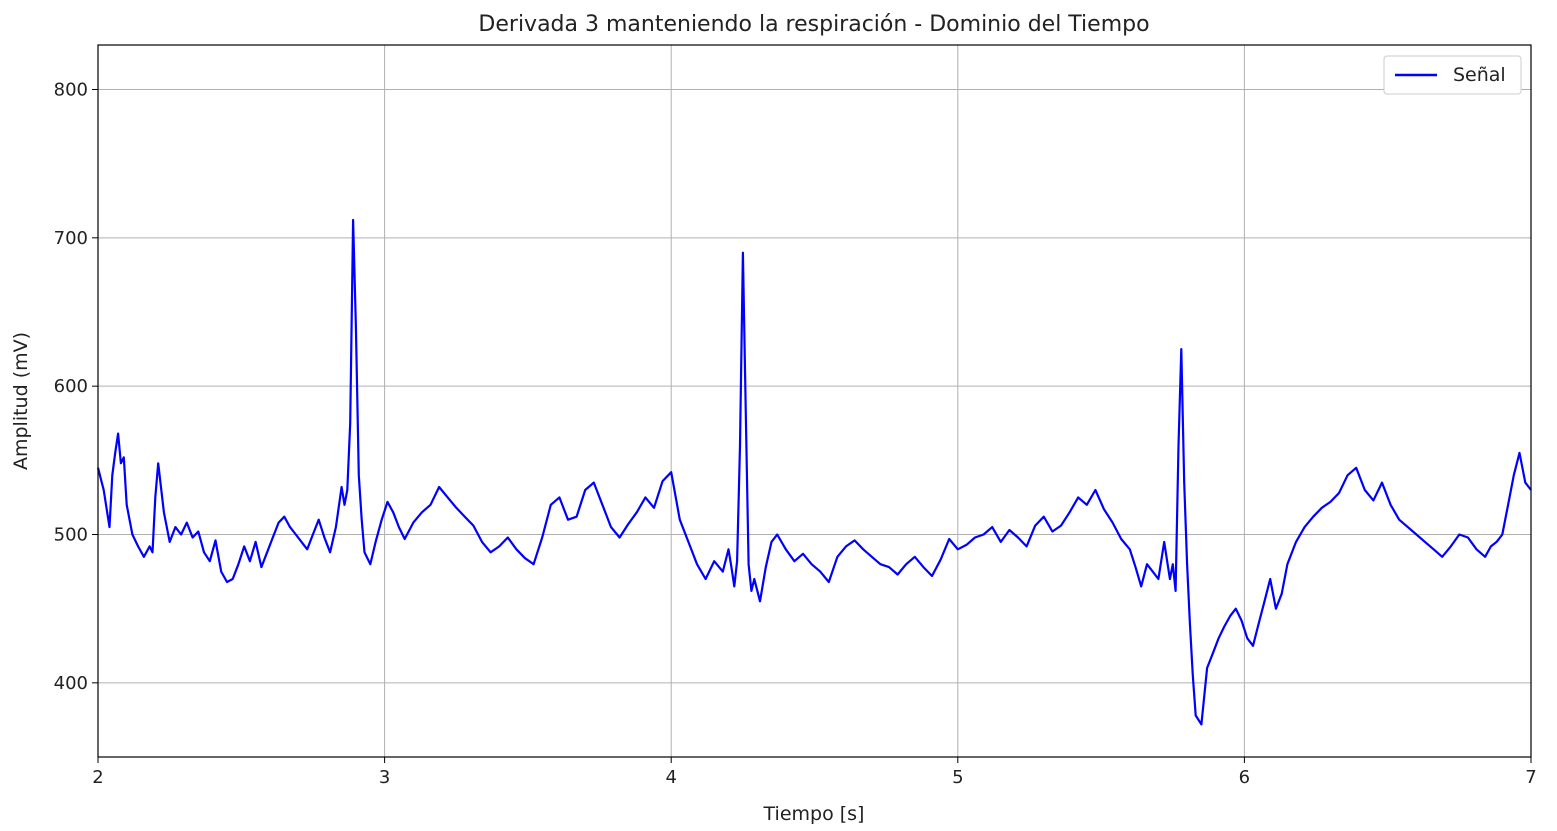 The height and width of the screenshot is (831, 1557). What do you see at coordinates (814, 772) in the screenshot?
I see `x-axis-ticks: 2 3 4 5 6 7` at bounding box center [814, 772].